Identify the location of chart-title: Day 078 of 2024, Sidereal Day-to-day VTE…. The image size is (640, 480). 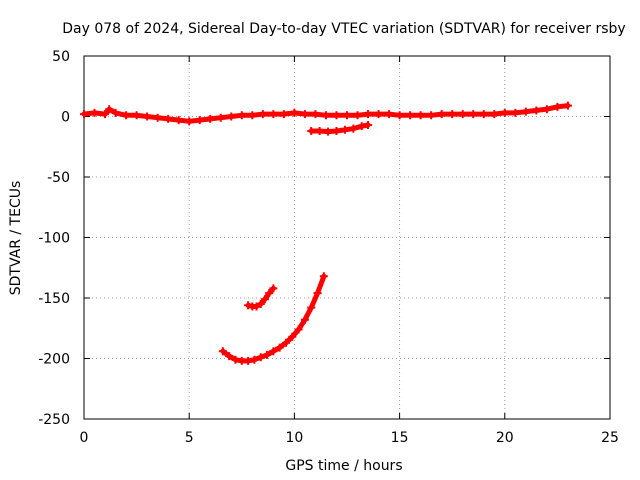
(343, 29).